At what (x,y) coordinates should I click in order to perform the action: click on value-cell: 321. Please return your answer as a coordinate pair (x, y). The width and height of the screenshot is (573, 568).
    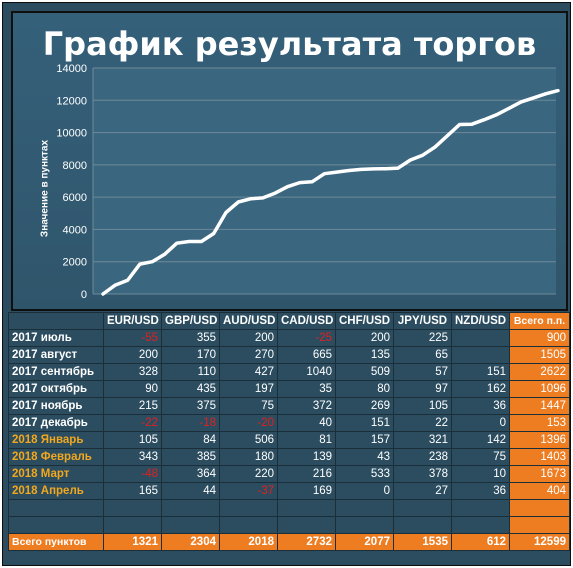
    Looking at the image, I should click on (422, 440).